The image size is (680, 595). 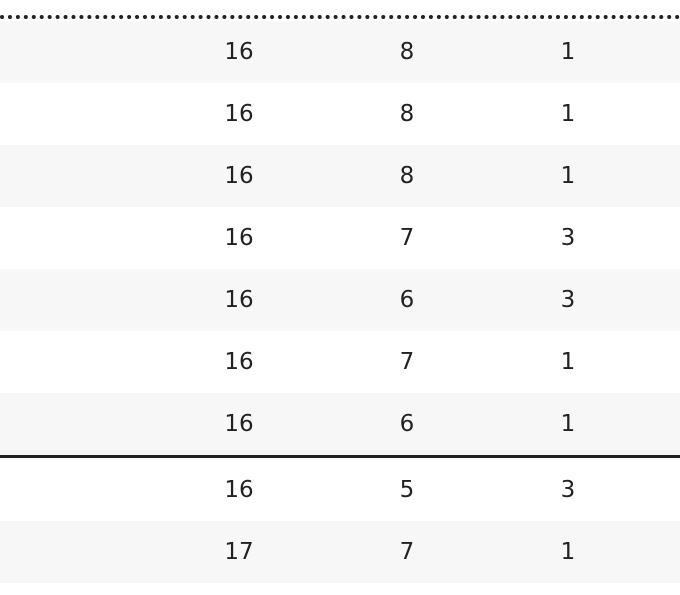 I want to click on table-row: 17 7 1, so click(x=340, y=552).